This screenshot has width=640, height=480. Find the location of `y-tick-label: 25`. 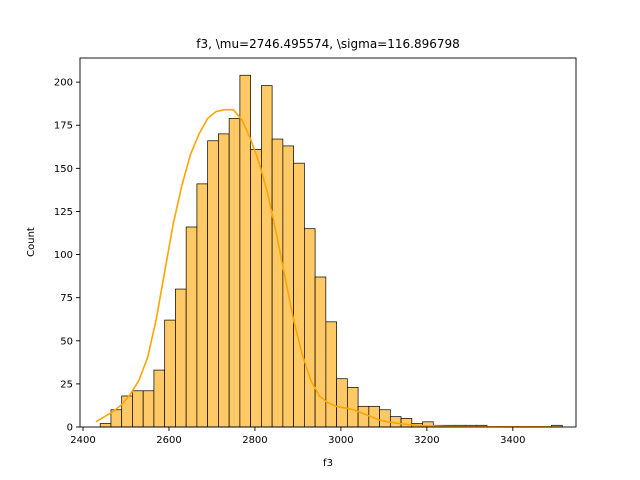

y-tick-label: 25 is located at coordinates (66, 384).